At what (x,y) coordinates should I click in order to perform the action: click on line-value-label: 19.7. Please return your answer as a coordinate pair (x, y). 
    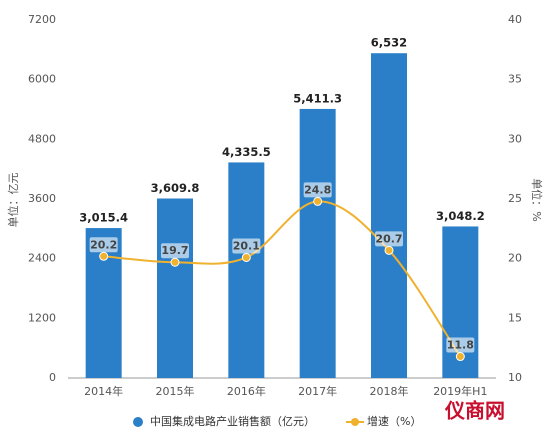
    Looking at the image, I should click on (174, 250).